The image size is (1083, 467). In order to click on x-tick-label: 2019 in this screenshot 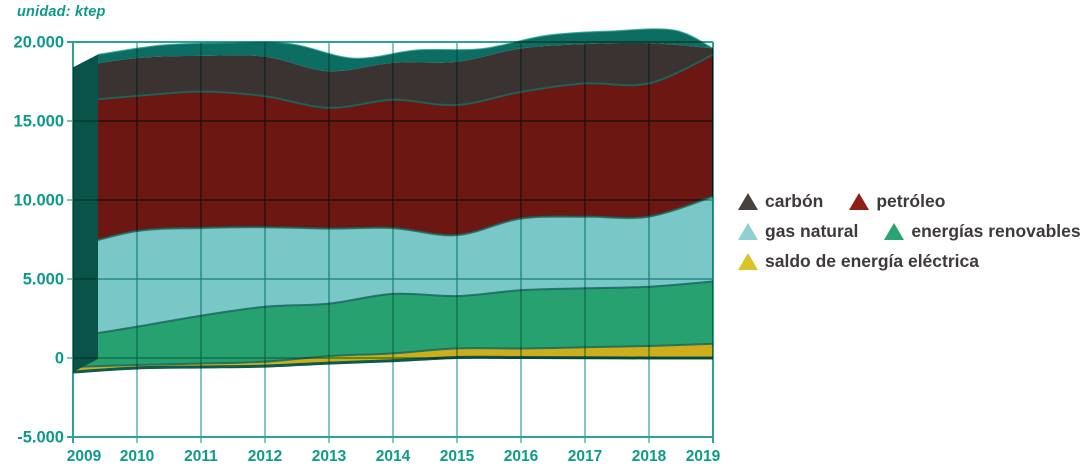, I will do `click(703, 456)`.